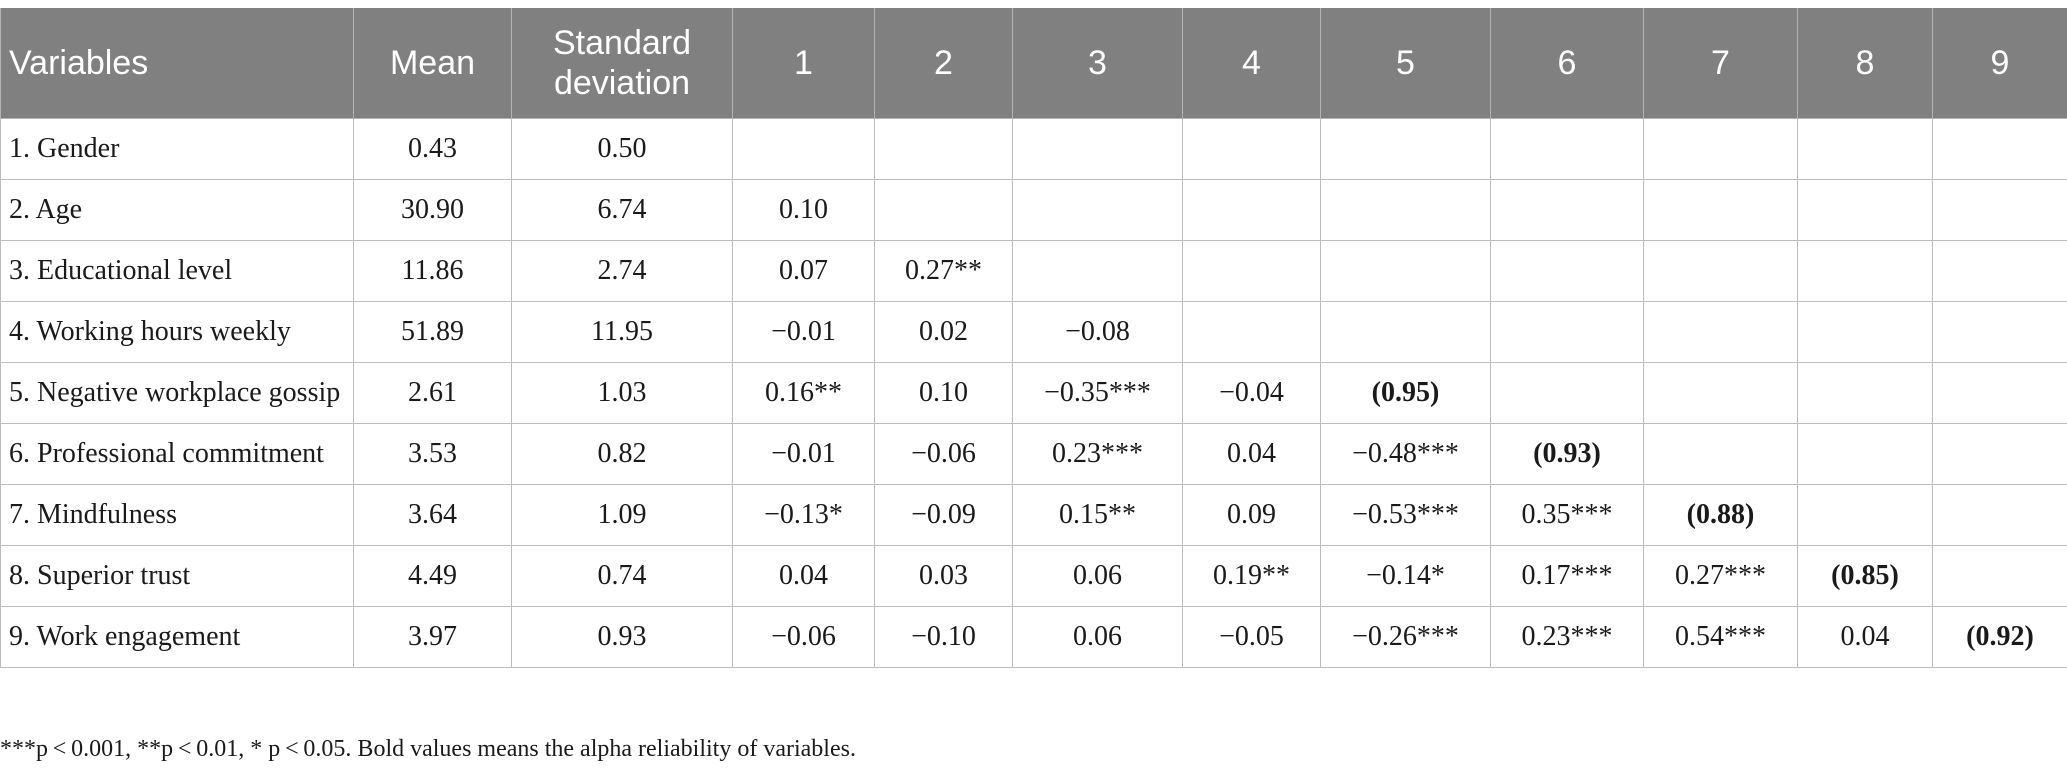 The height and width of the screenshot is (784, 2067). I want to click on corr-cell: 0.09, so click(1251, 515).